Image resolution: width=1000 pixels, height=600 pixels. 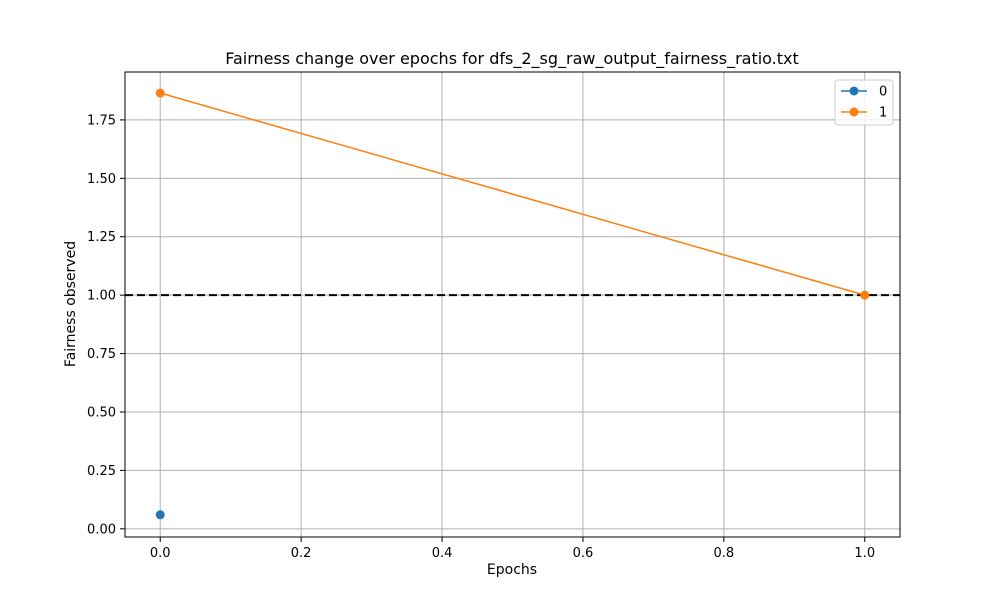 What do you see at coordinates (101, 471) in the screenshot?
I see `y-tick-label: 0.25` at bounding box center [101, 471].